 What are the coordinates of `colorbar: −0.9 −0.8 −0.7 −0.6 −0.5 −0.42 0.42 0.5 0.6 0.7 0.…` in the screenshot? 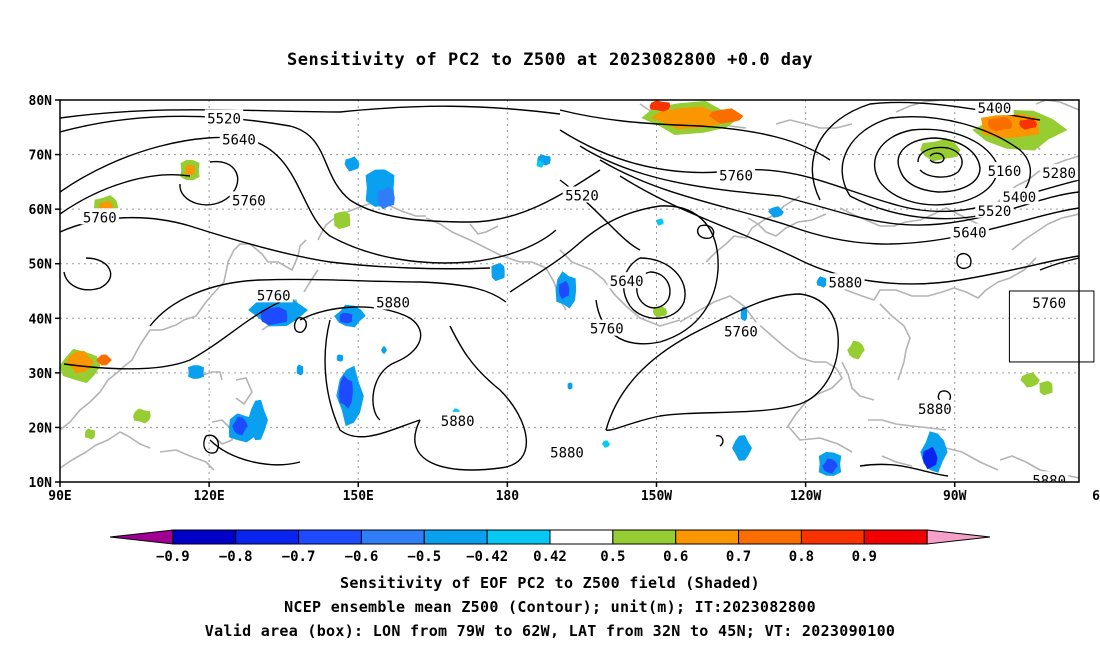 It's located at (550, 547).